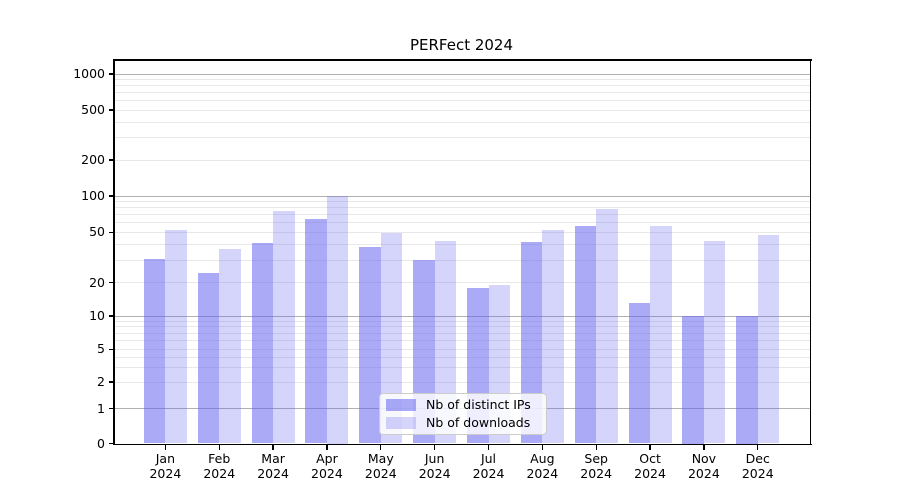 This screenshot has width=900, height=500. I want to click on x-tick-aug, so click(542, 447).